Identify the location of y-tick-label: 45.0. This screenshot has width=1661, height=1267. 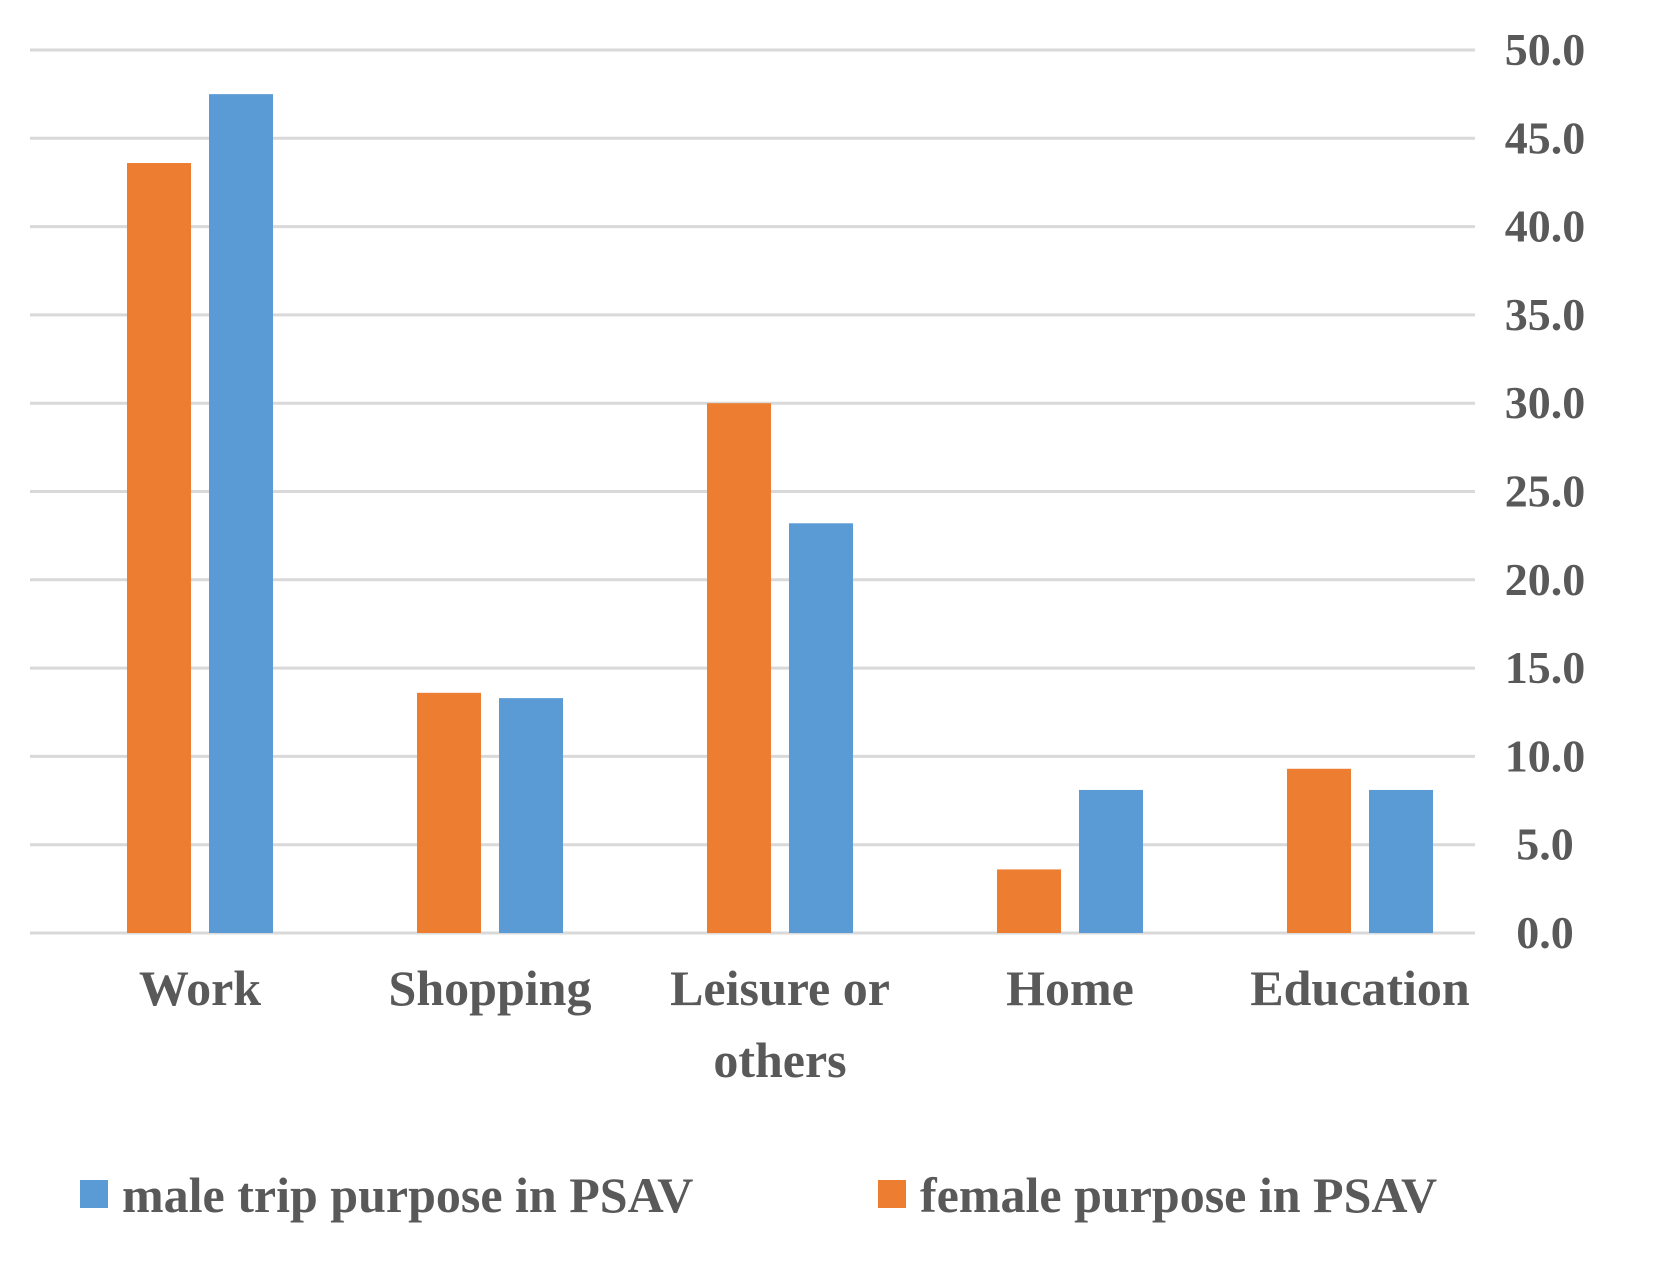
(1545, 137).